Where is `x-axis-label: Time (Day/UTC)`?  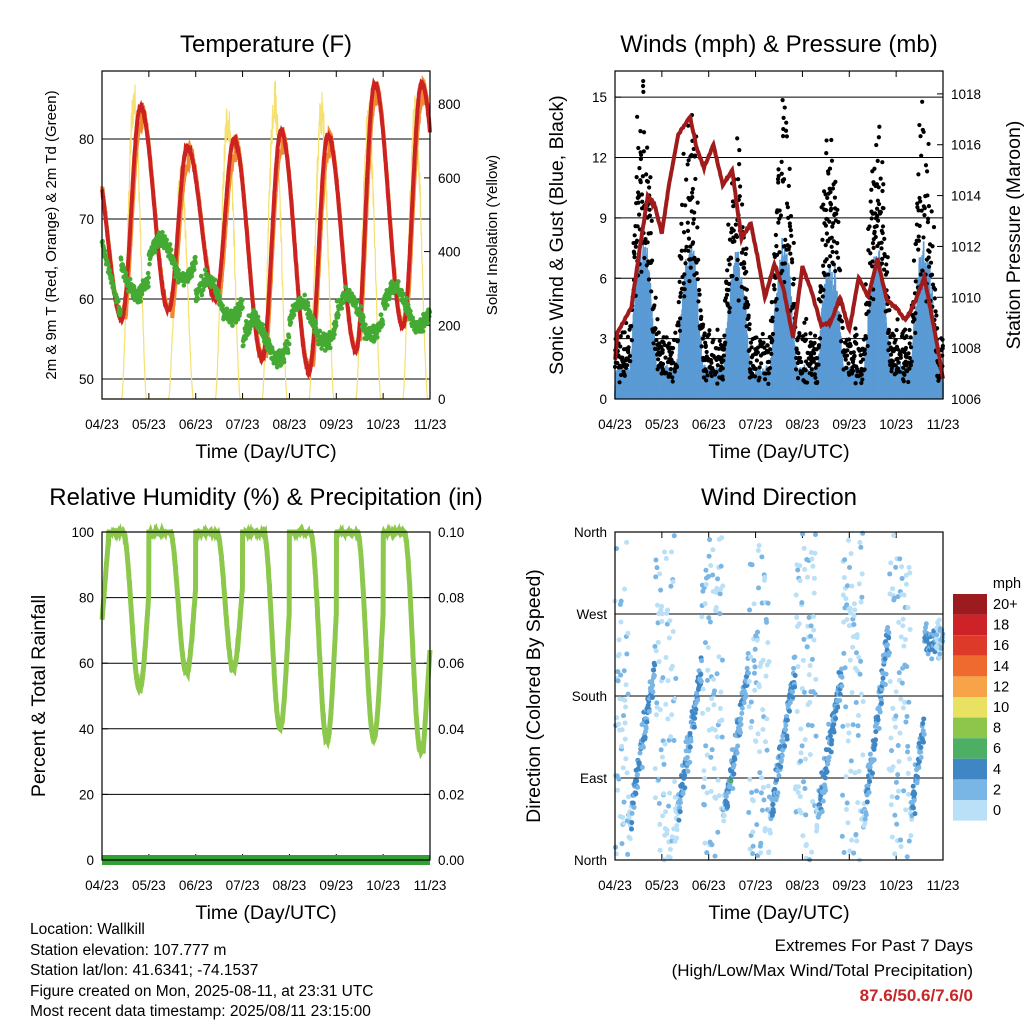
x-axis-label: Time (Day/UTC) is located at coordinates (778, 913).